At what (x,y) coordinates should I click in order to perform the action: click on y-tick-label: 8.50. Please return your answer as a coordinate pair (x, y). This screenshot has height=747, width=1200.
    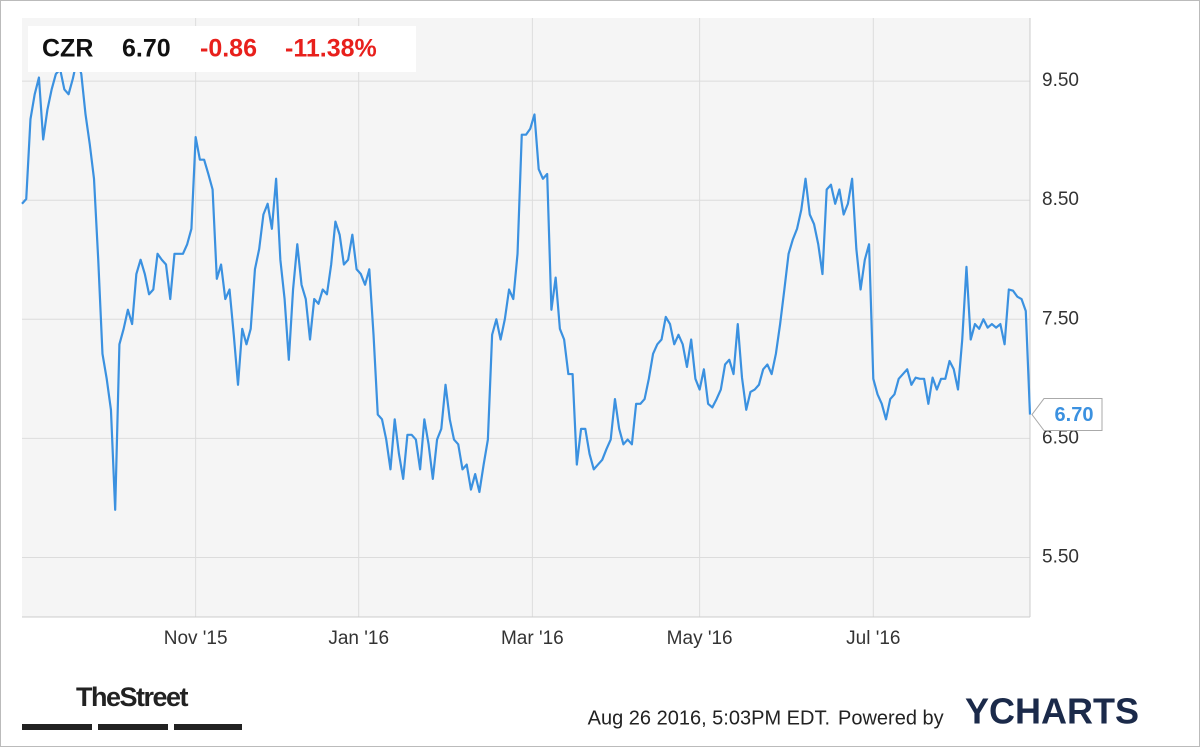
    Looking at the image, I should click on (1060, 199).